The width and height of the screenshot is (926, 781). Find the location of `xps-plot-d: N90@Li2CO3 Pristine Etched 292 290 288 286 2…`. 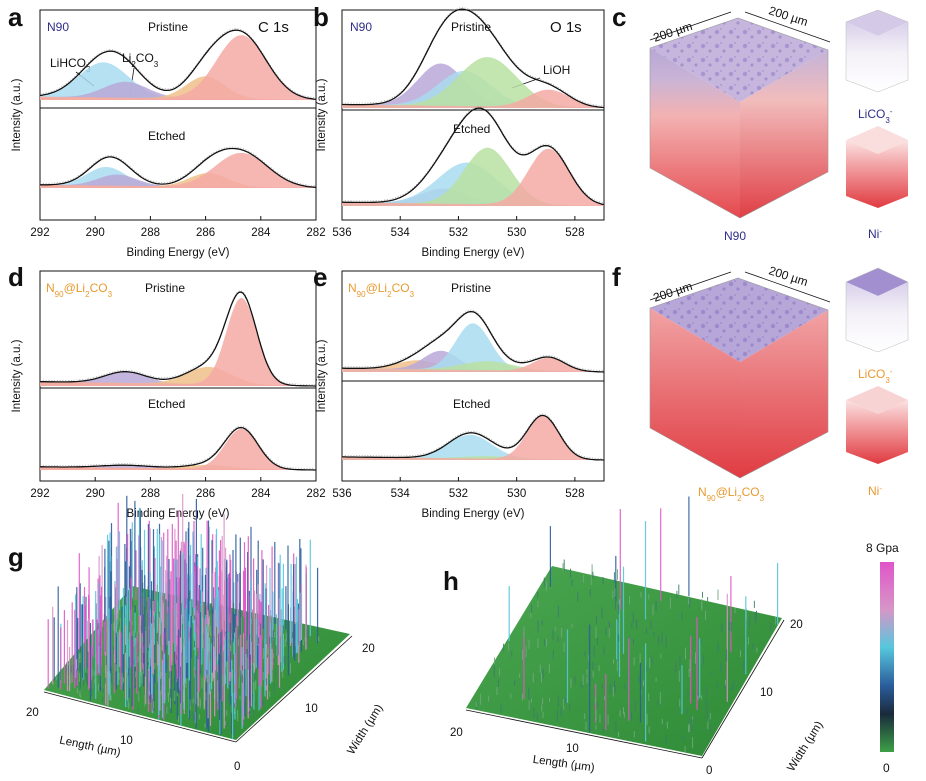

xps-plot-d: N90@Li2CO3 Pristine Etched 292 290 288 286 2… is located at coordinates (168, 395).